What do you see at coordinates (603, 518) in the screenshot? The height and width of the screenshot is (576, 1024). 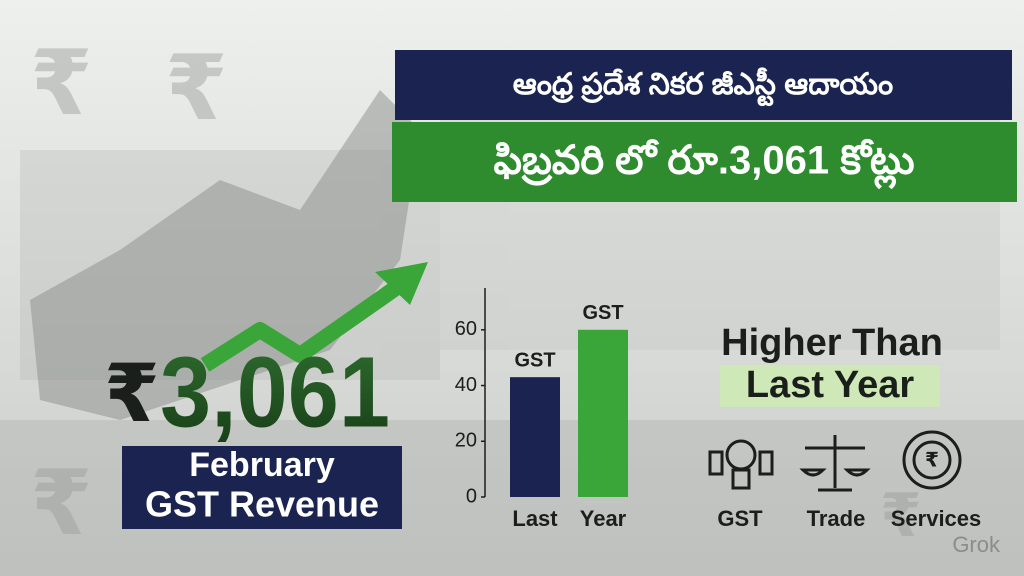 I see `x-tick-label: Year` at bounding box center [603, 518].